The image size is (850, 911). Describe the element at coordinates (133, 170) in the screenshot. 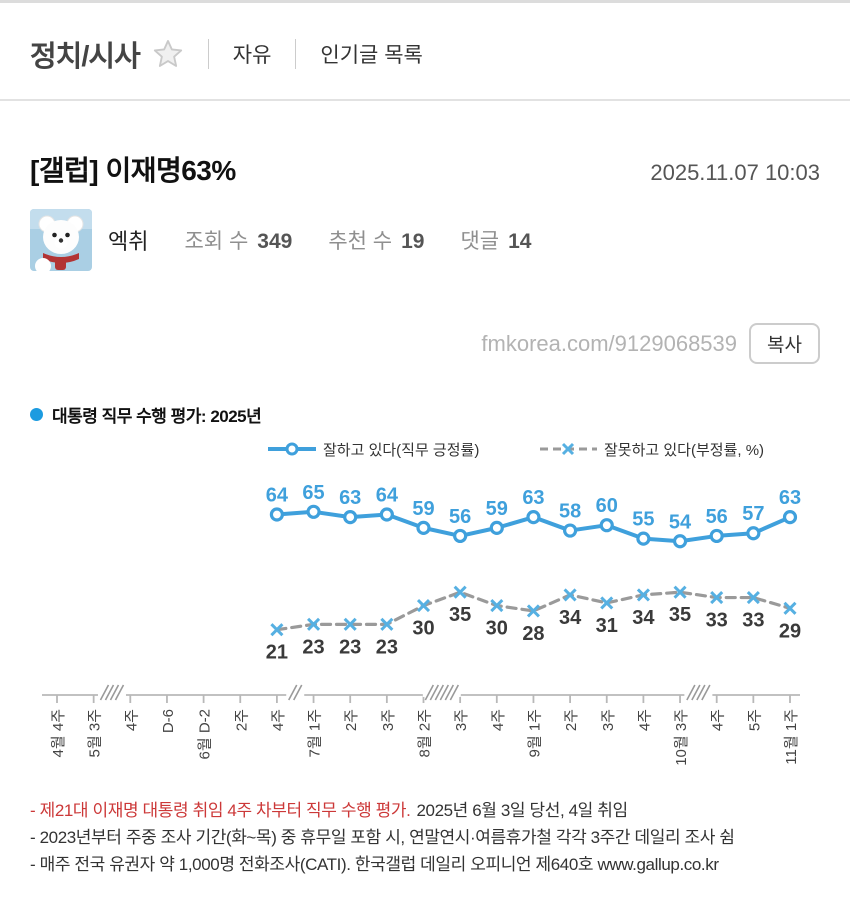

I see `post-title: [갤럽] 이재명63%` at that location.